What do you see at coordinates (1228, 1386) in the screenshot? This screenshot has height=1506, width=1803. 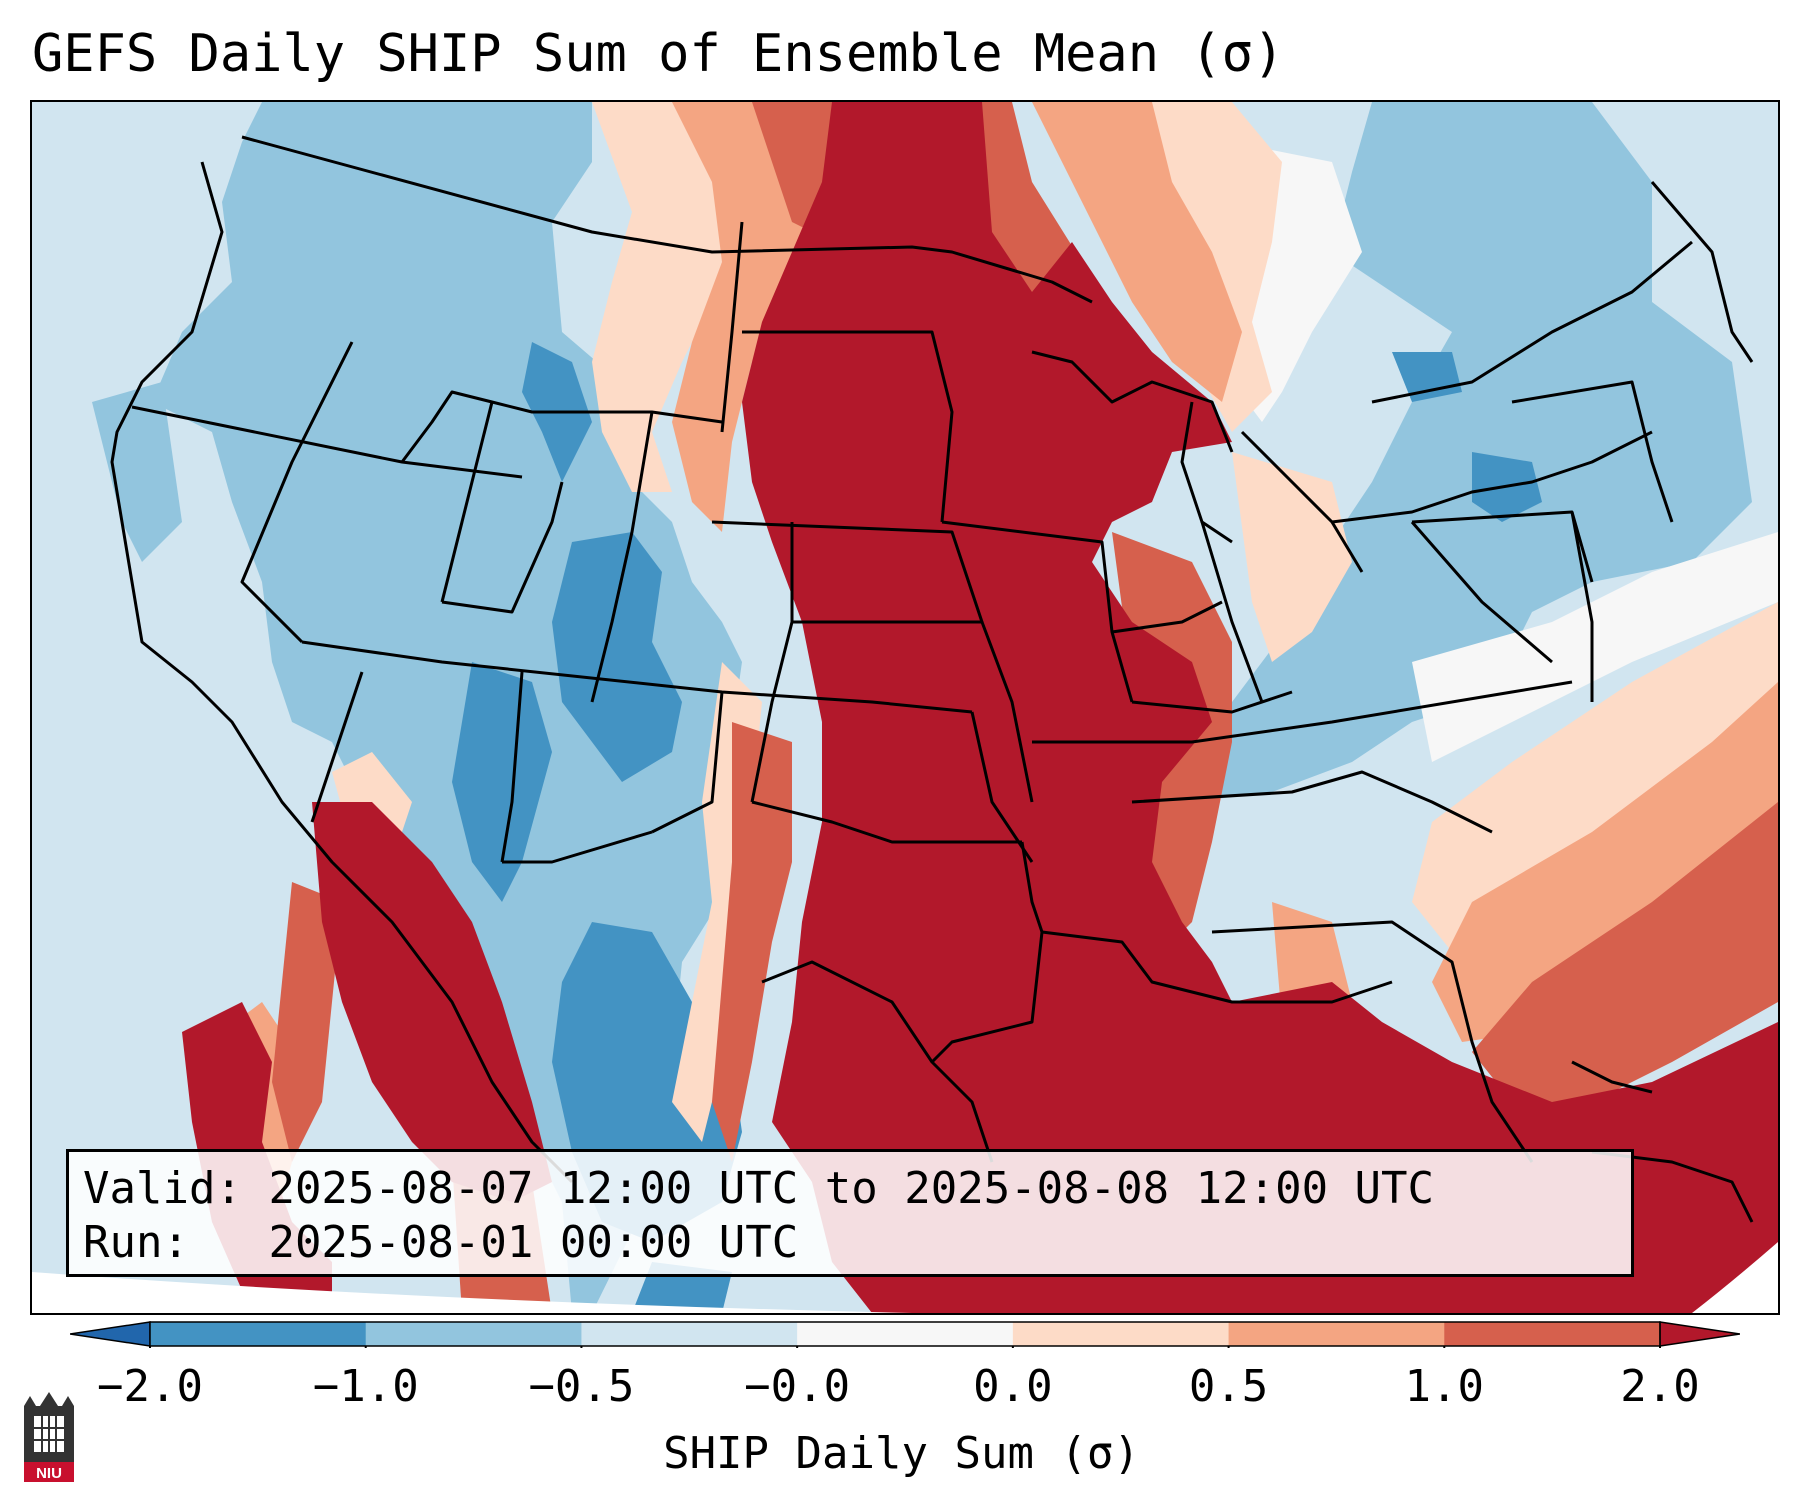 I see `colorbar-tick-label: 0.5` at bounding box center [1228, 1386].